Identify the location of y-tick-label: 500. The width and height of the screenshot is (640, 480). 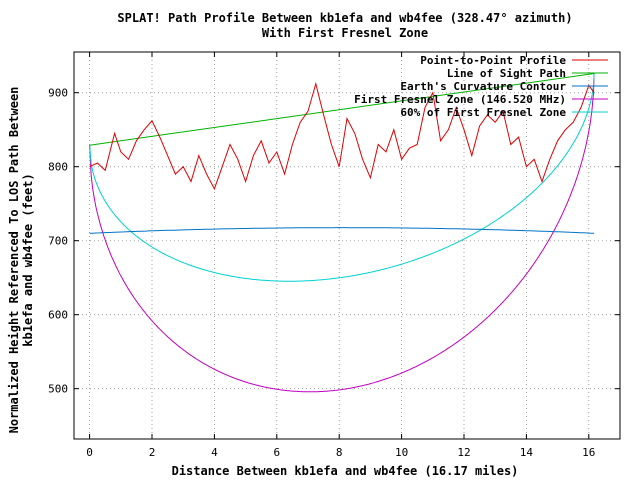
(58, 389).